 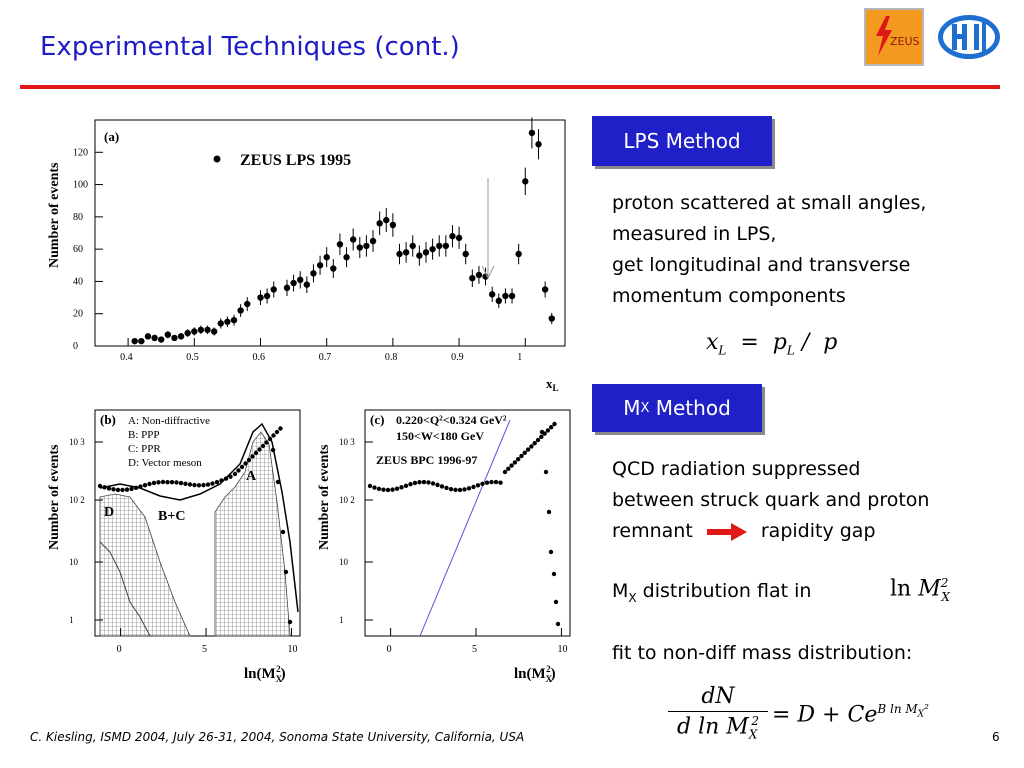 What do you see at coordinates (850, 715) in the screenshot?
I see `fit-formula-rhs: = D + CeB ln MX²` at bounding box center [850, 715].